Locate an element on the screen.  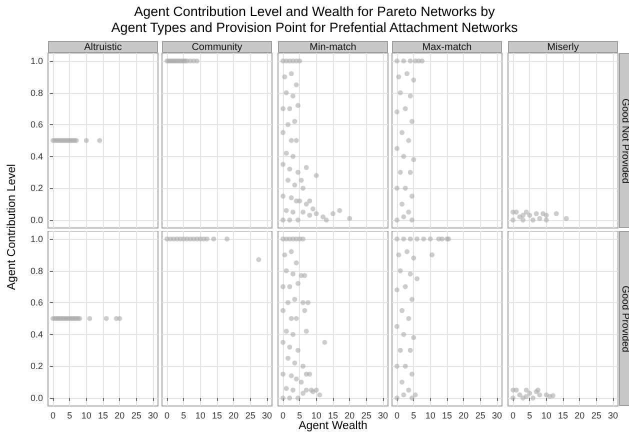
chart-subtitle: Altruistic is located at coordinates (103, 47).